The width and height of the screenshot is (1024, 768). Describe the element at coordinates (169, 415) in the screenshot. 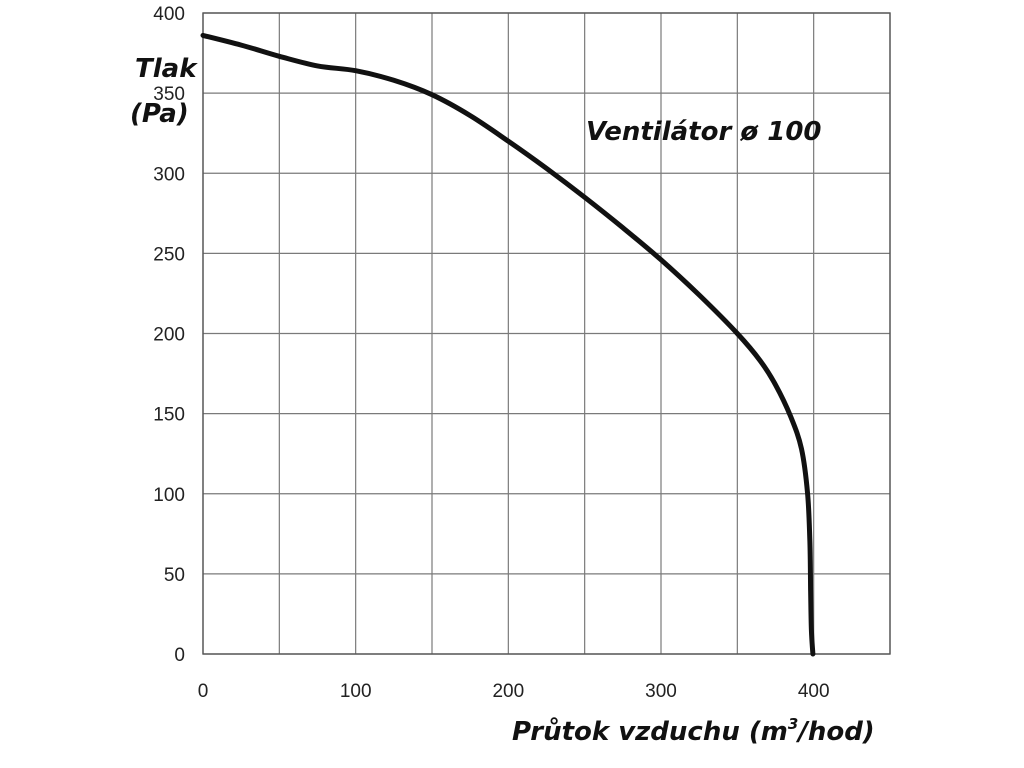

I see `y-tick-label: 150` at that location.